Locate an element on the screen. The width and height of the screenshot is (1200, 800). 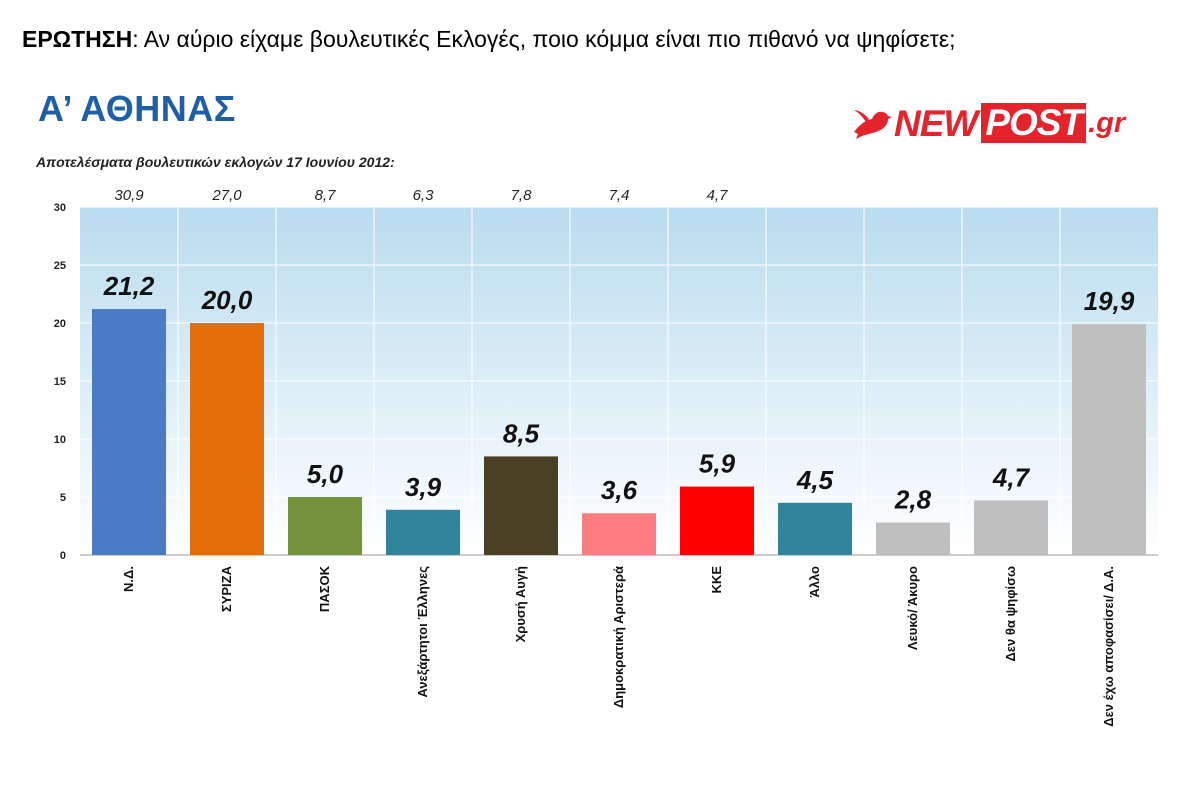
y-tick-label: 20 is located at coordinates (60, 324).